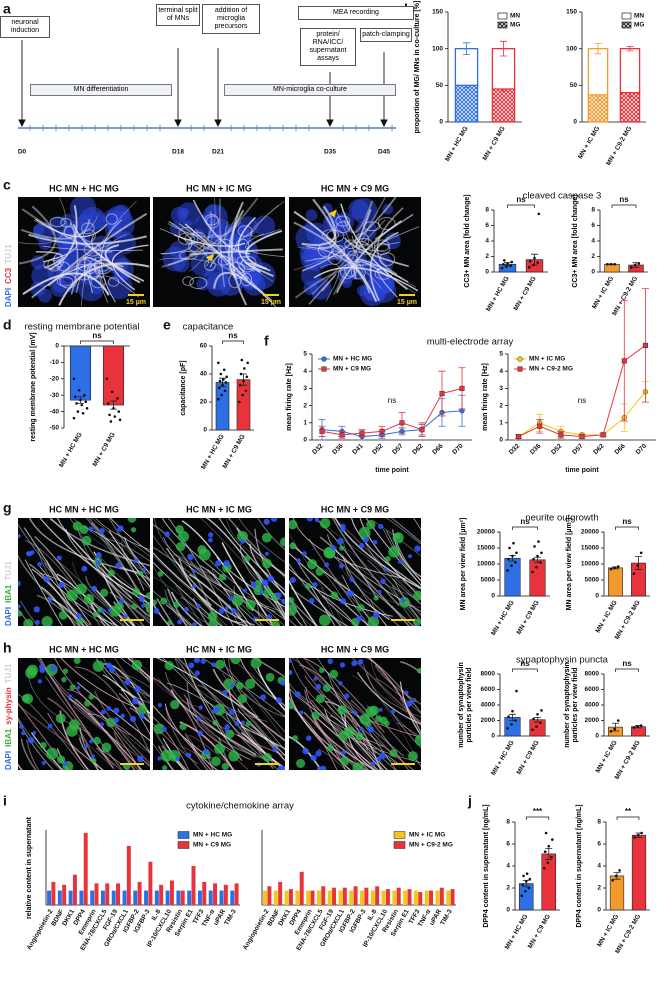 Image resolution: width=662 pixels, height=998 pixels. Describe the element at coordinates (627, 670) in the screenshot. I see `significance-bracket` at that location.